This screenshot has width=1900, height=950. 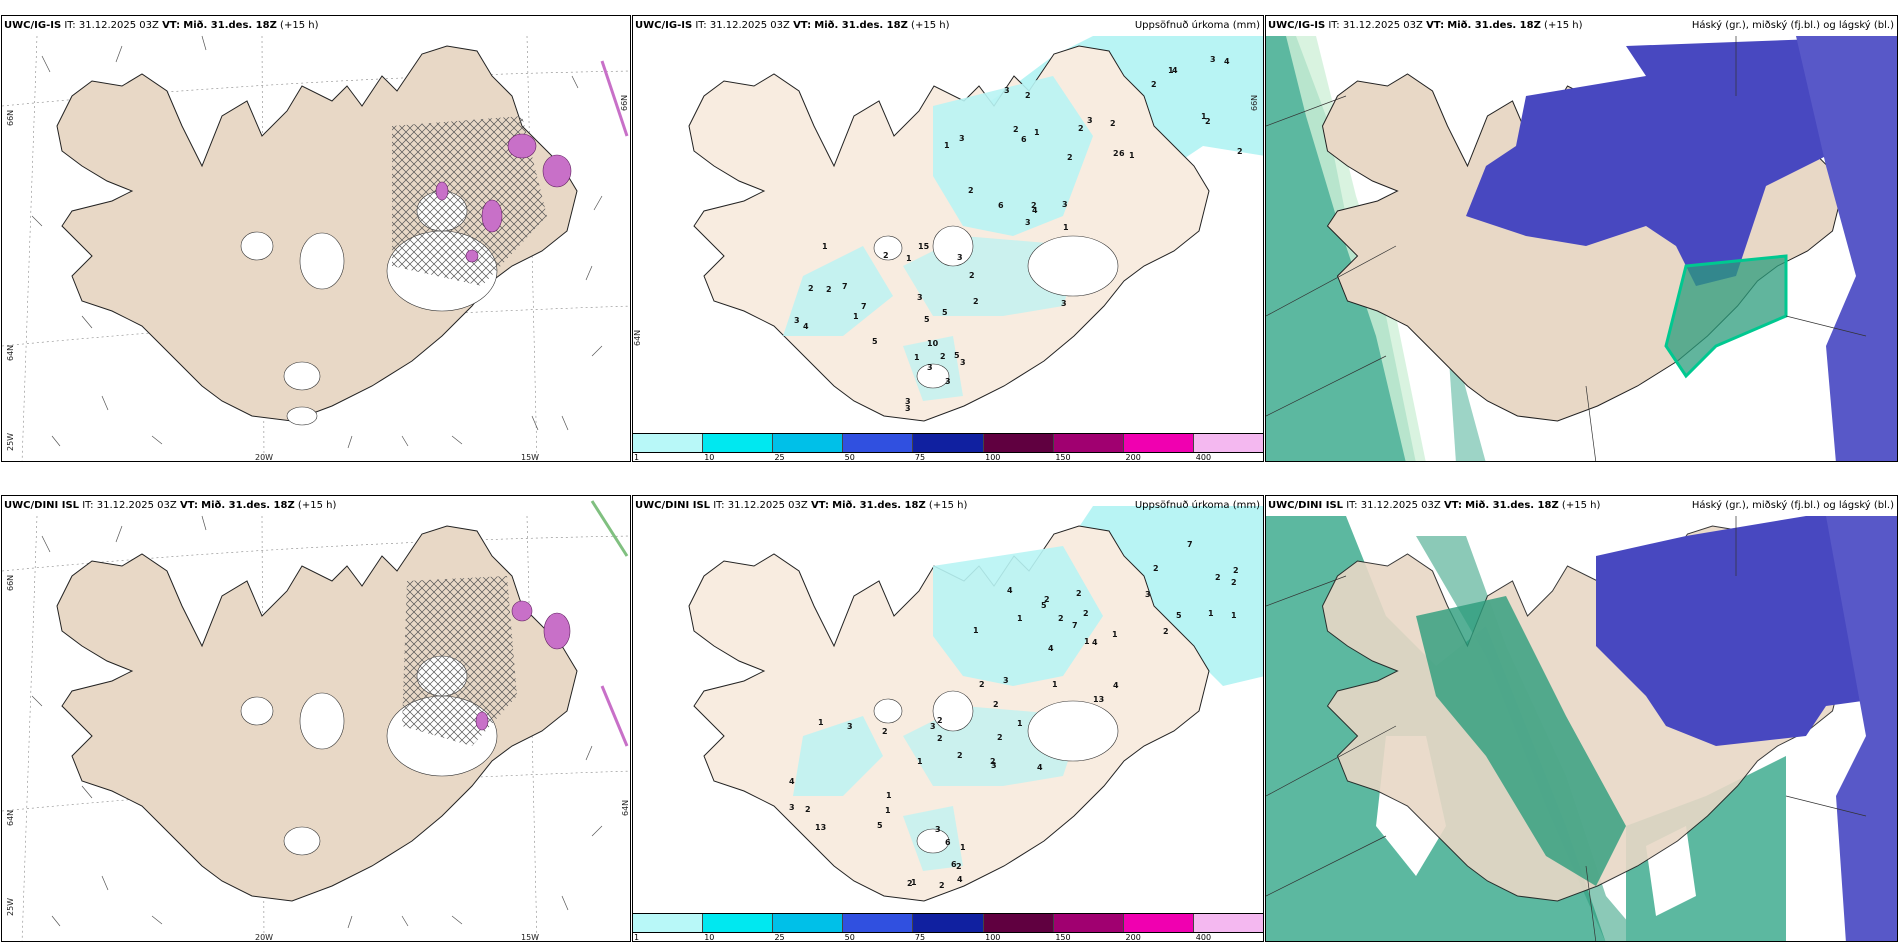 I want to click on colorbar-label: 150, so click(x=1063, y=937).